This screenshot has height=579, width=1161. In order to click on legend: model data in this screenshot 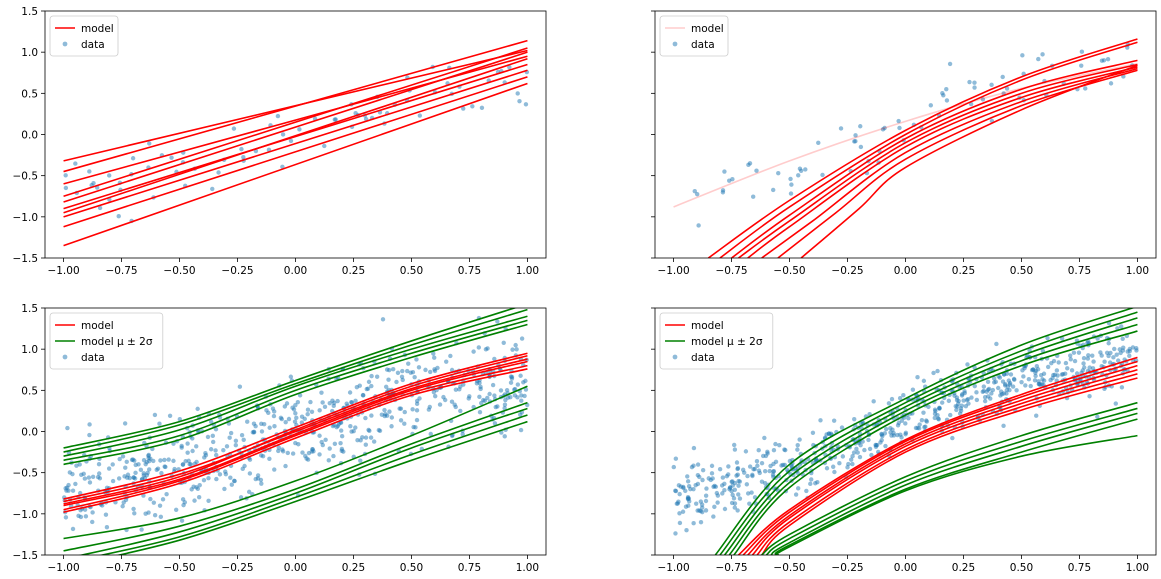, I will do `click(694, 36)`.